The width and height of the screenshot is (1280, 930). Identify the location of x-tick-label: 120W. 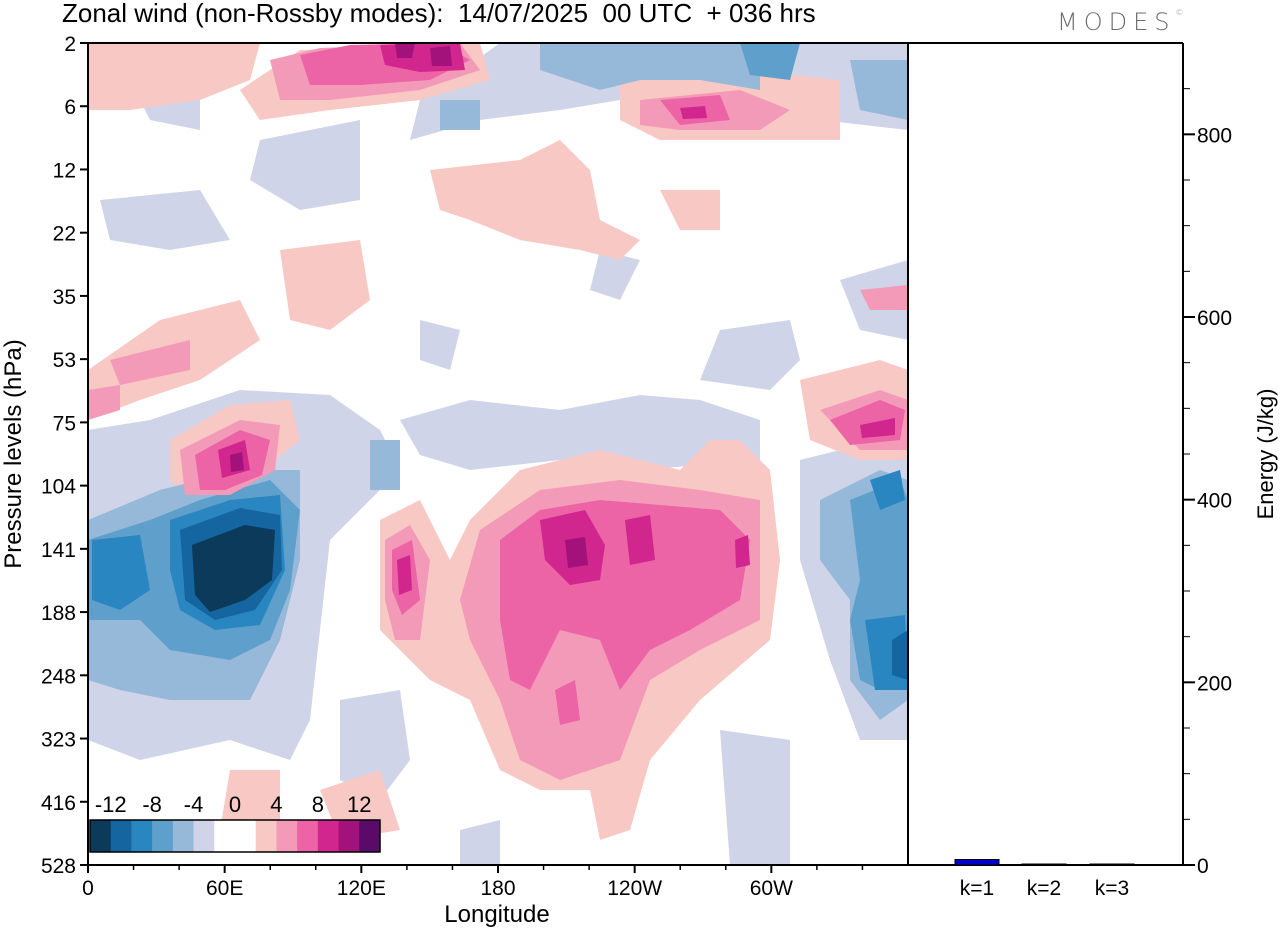
(634, 888).